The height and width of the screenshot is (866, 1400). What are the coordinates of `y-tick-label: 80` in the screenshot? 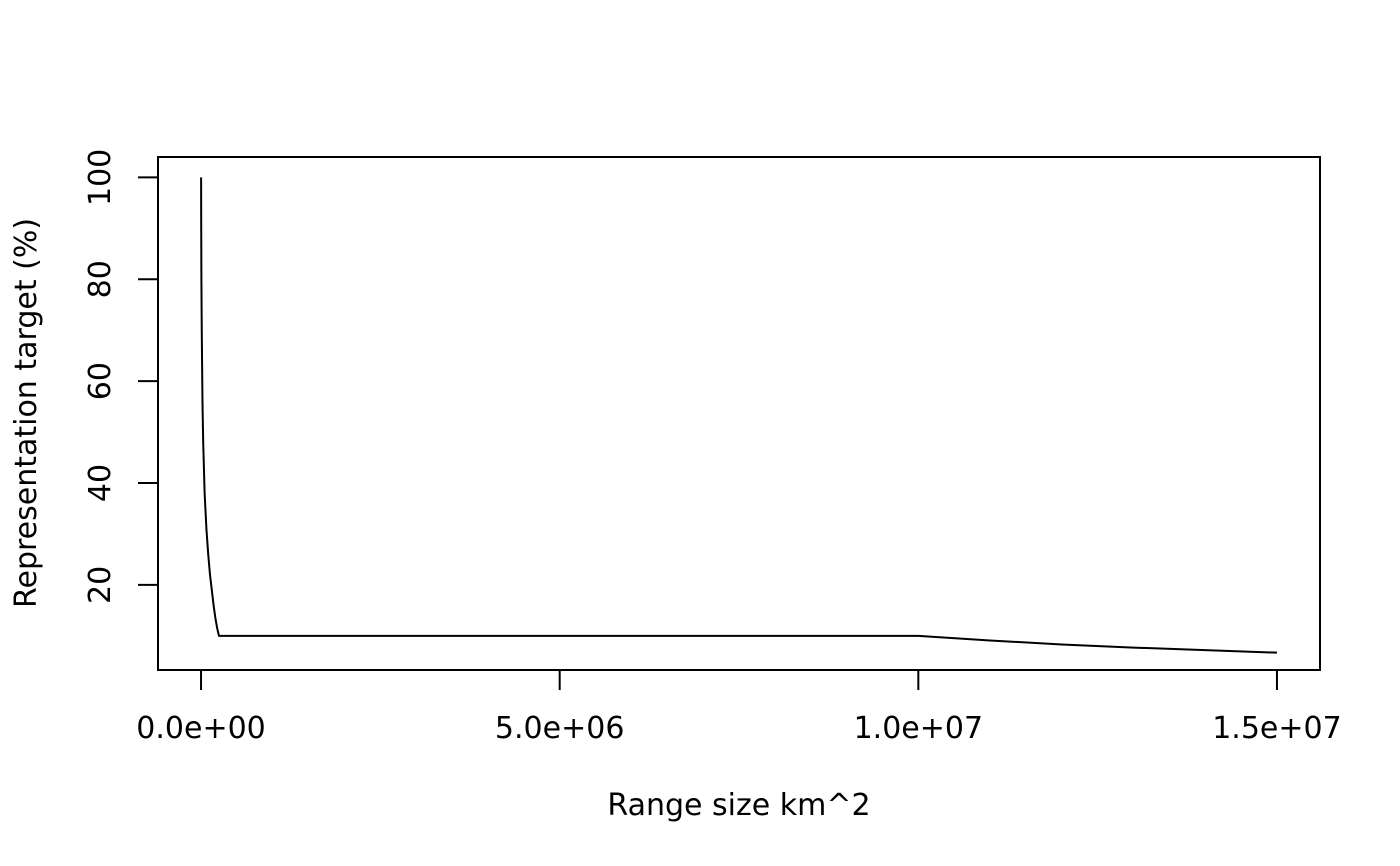 It's located at (100, 279).